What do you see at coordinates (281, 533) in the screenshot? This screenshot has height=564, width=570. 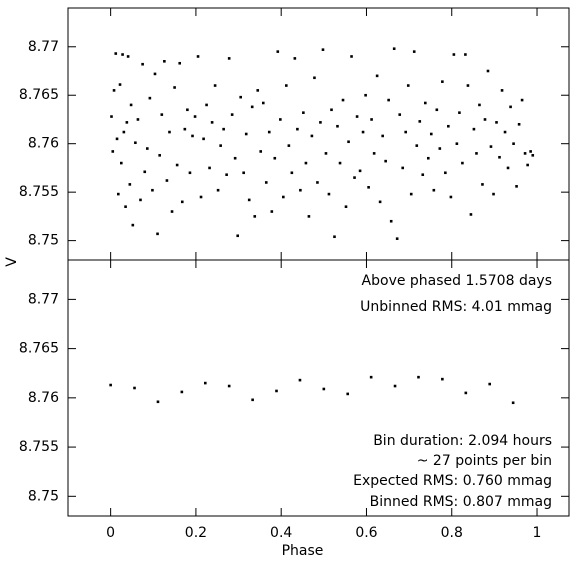 I see `x-tick-label: 0.4` at bounding box center [281, 533].